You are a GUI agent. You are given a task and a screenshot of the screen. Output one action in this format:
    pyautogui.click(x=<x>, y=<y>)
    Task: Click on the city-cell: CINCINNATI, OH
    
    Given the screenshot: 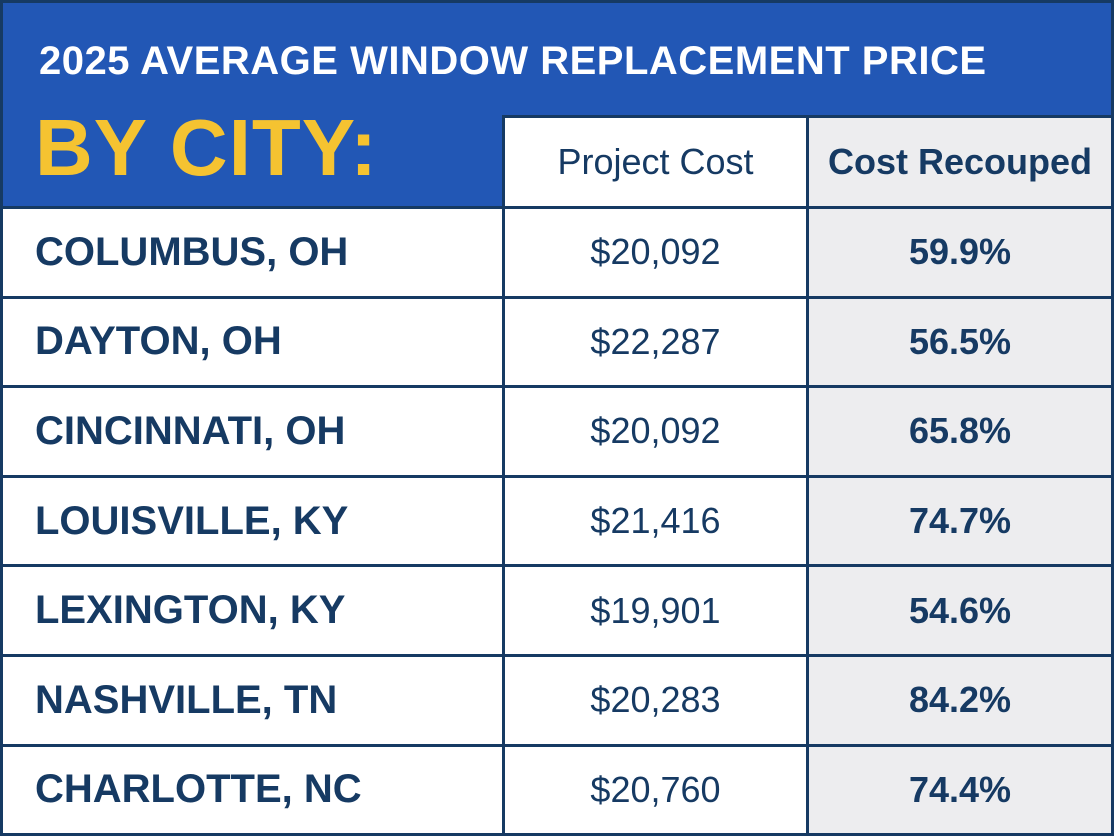 What is the action you would take?
    pyautogui.click(x=252, y=431)
    